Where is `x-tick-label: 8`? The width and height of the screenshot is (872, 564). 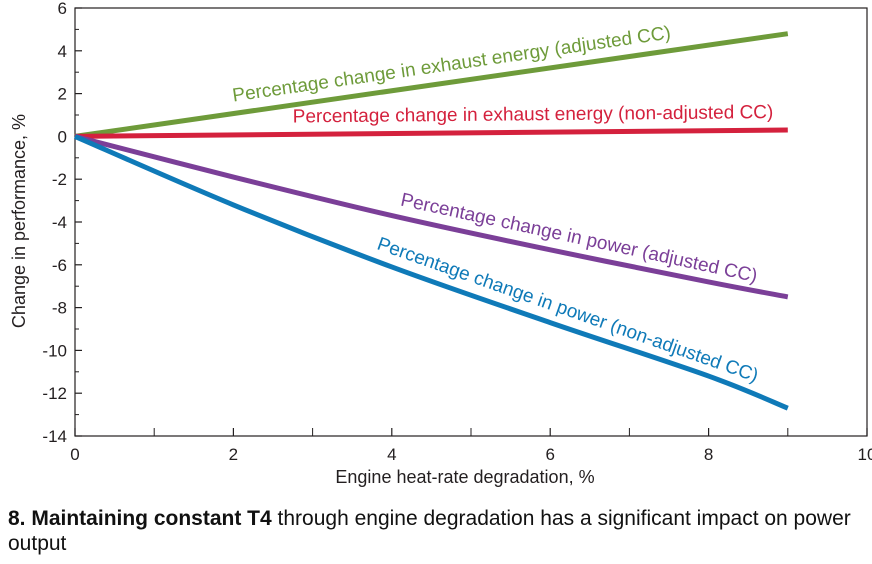 x-tick-label: 8 is located at coordinates (708, 454).